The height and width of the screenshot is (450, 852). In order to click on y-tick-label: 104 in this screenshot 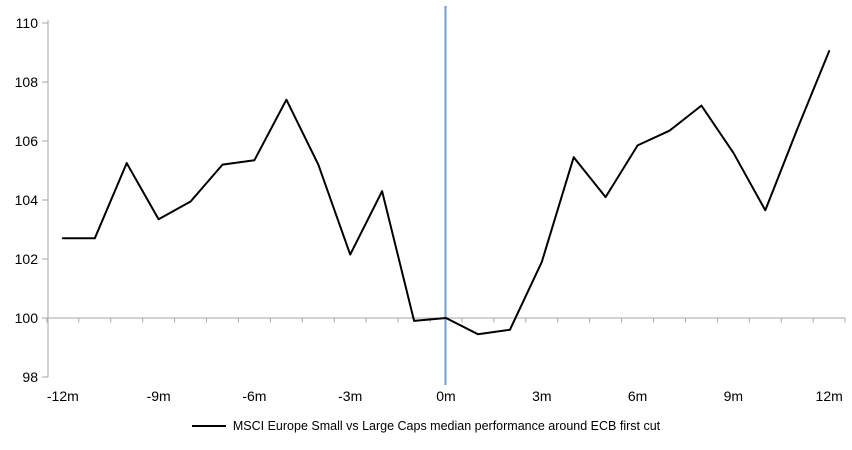, I will do `click(27, 200)`.